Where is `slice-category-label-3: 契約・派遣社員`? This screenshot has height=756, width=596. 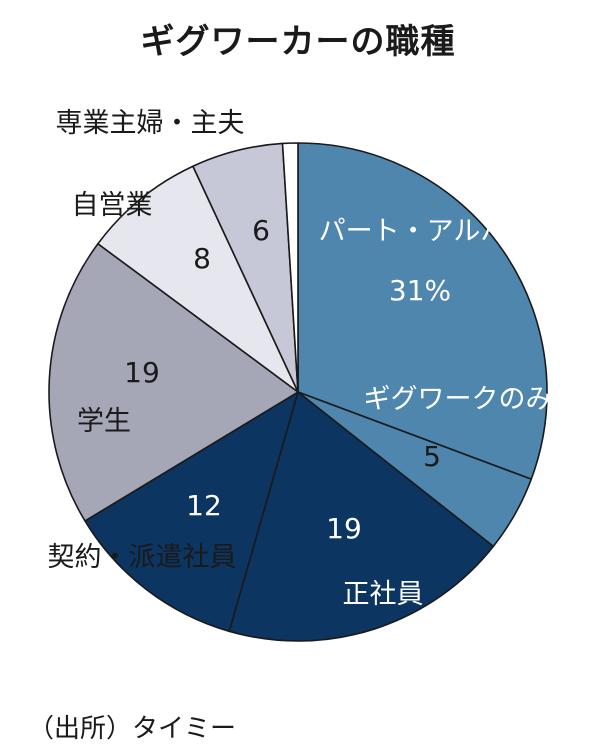 slice-category-label-3: 契約・派遣社員 is located at coordinates (142, 557).